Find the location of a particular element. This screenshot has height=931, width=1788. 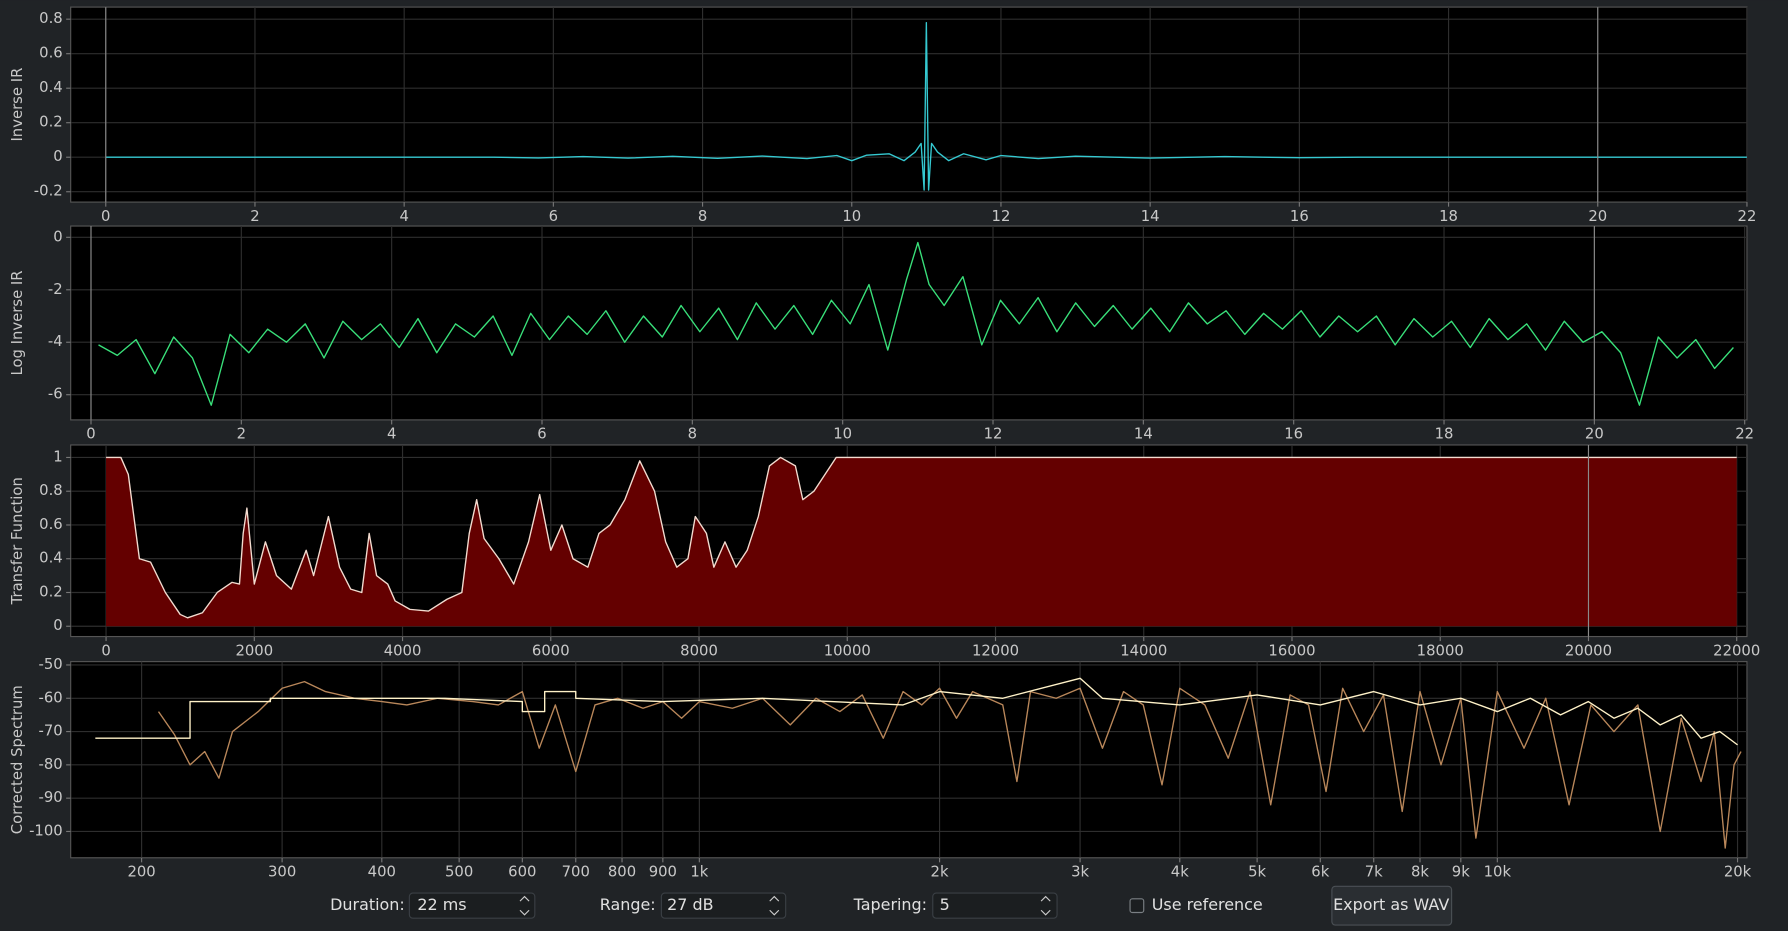

export-button: Export as WAV is located at coordinates (1392, 905).